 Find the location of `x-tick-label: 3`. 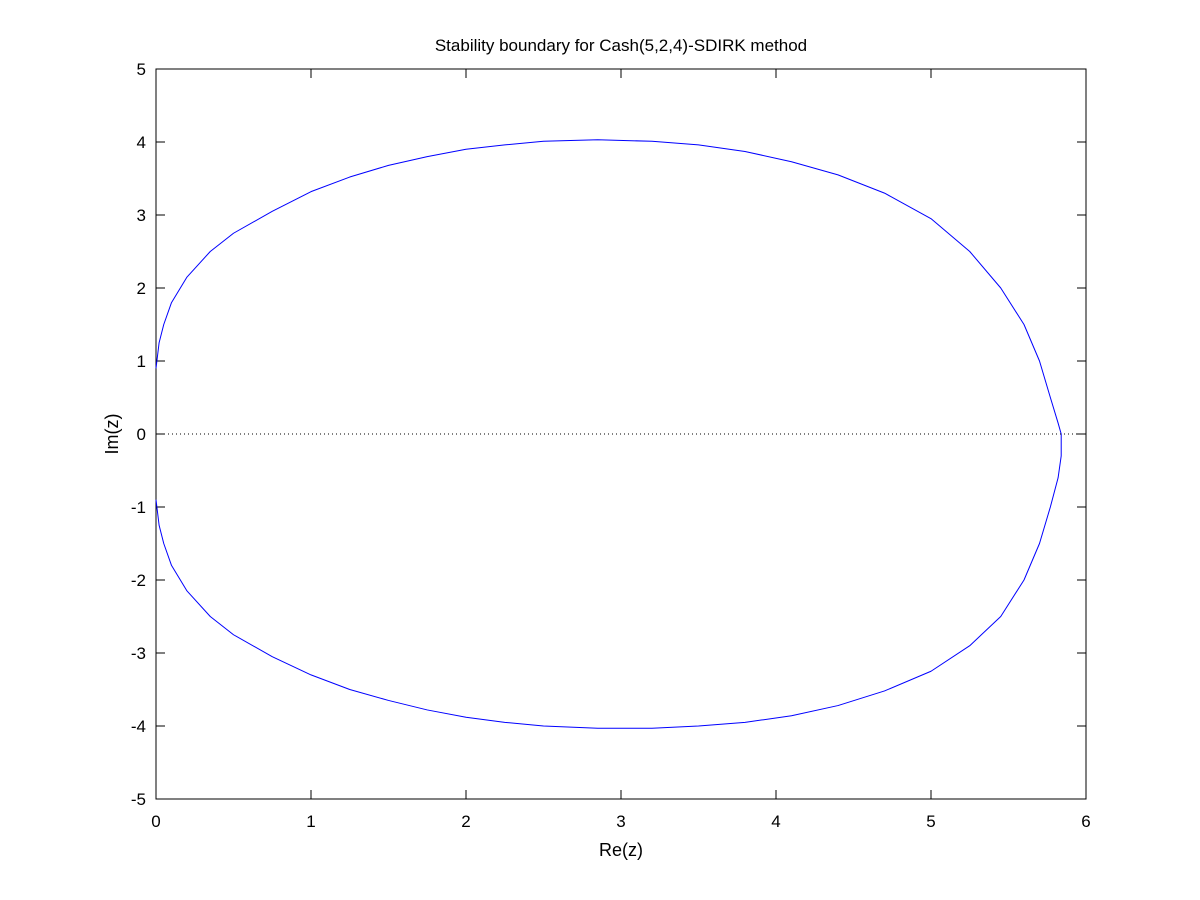

x-tick-label: 3 is located at coordinates (620, 821).